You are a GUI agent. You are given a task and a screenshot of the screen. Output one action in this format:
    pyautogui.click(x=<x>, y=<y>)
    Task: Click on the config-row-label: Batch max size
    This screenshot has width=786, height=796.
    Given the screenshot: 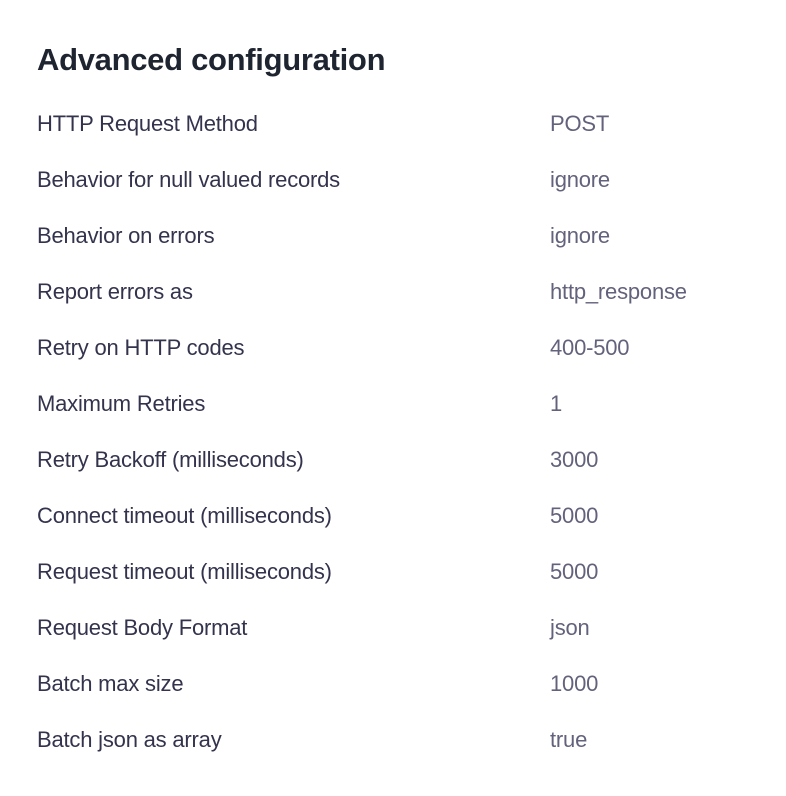 What is the action you would take?
    pyautogui.click(x=110, y=683)
    